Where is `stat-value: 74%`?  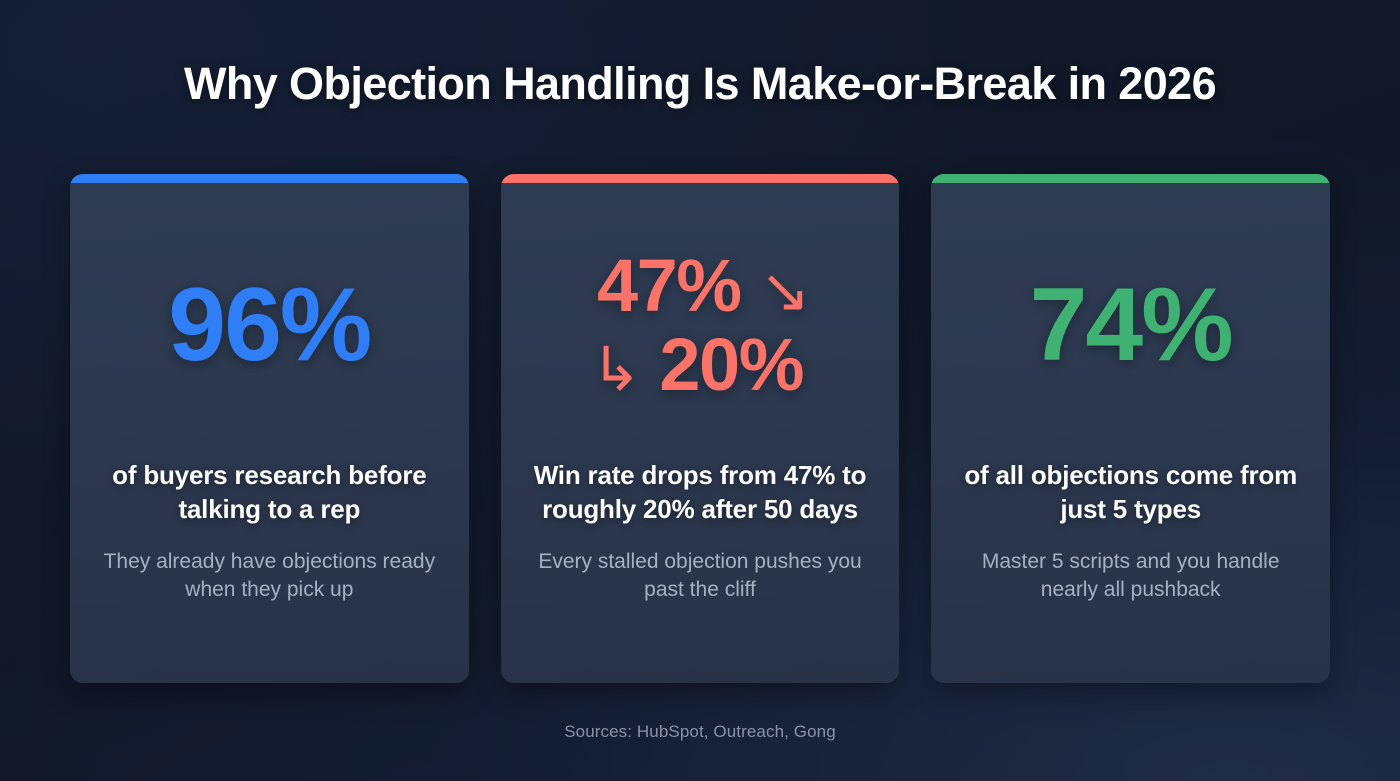
stat-value: 74% is located at coordinates (1131, 325).